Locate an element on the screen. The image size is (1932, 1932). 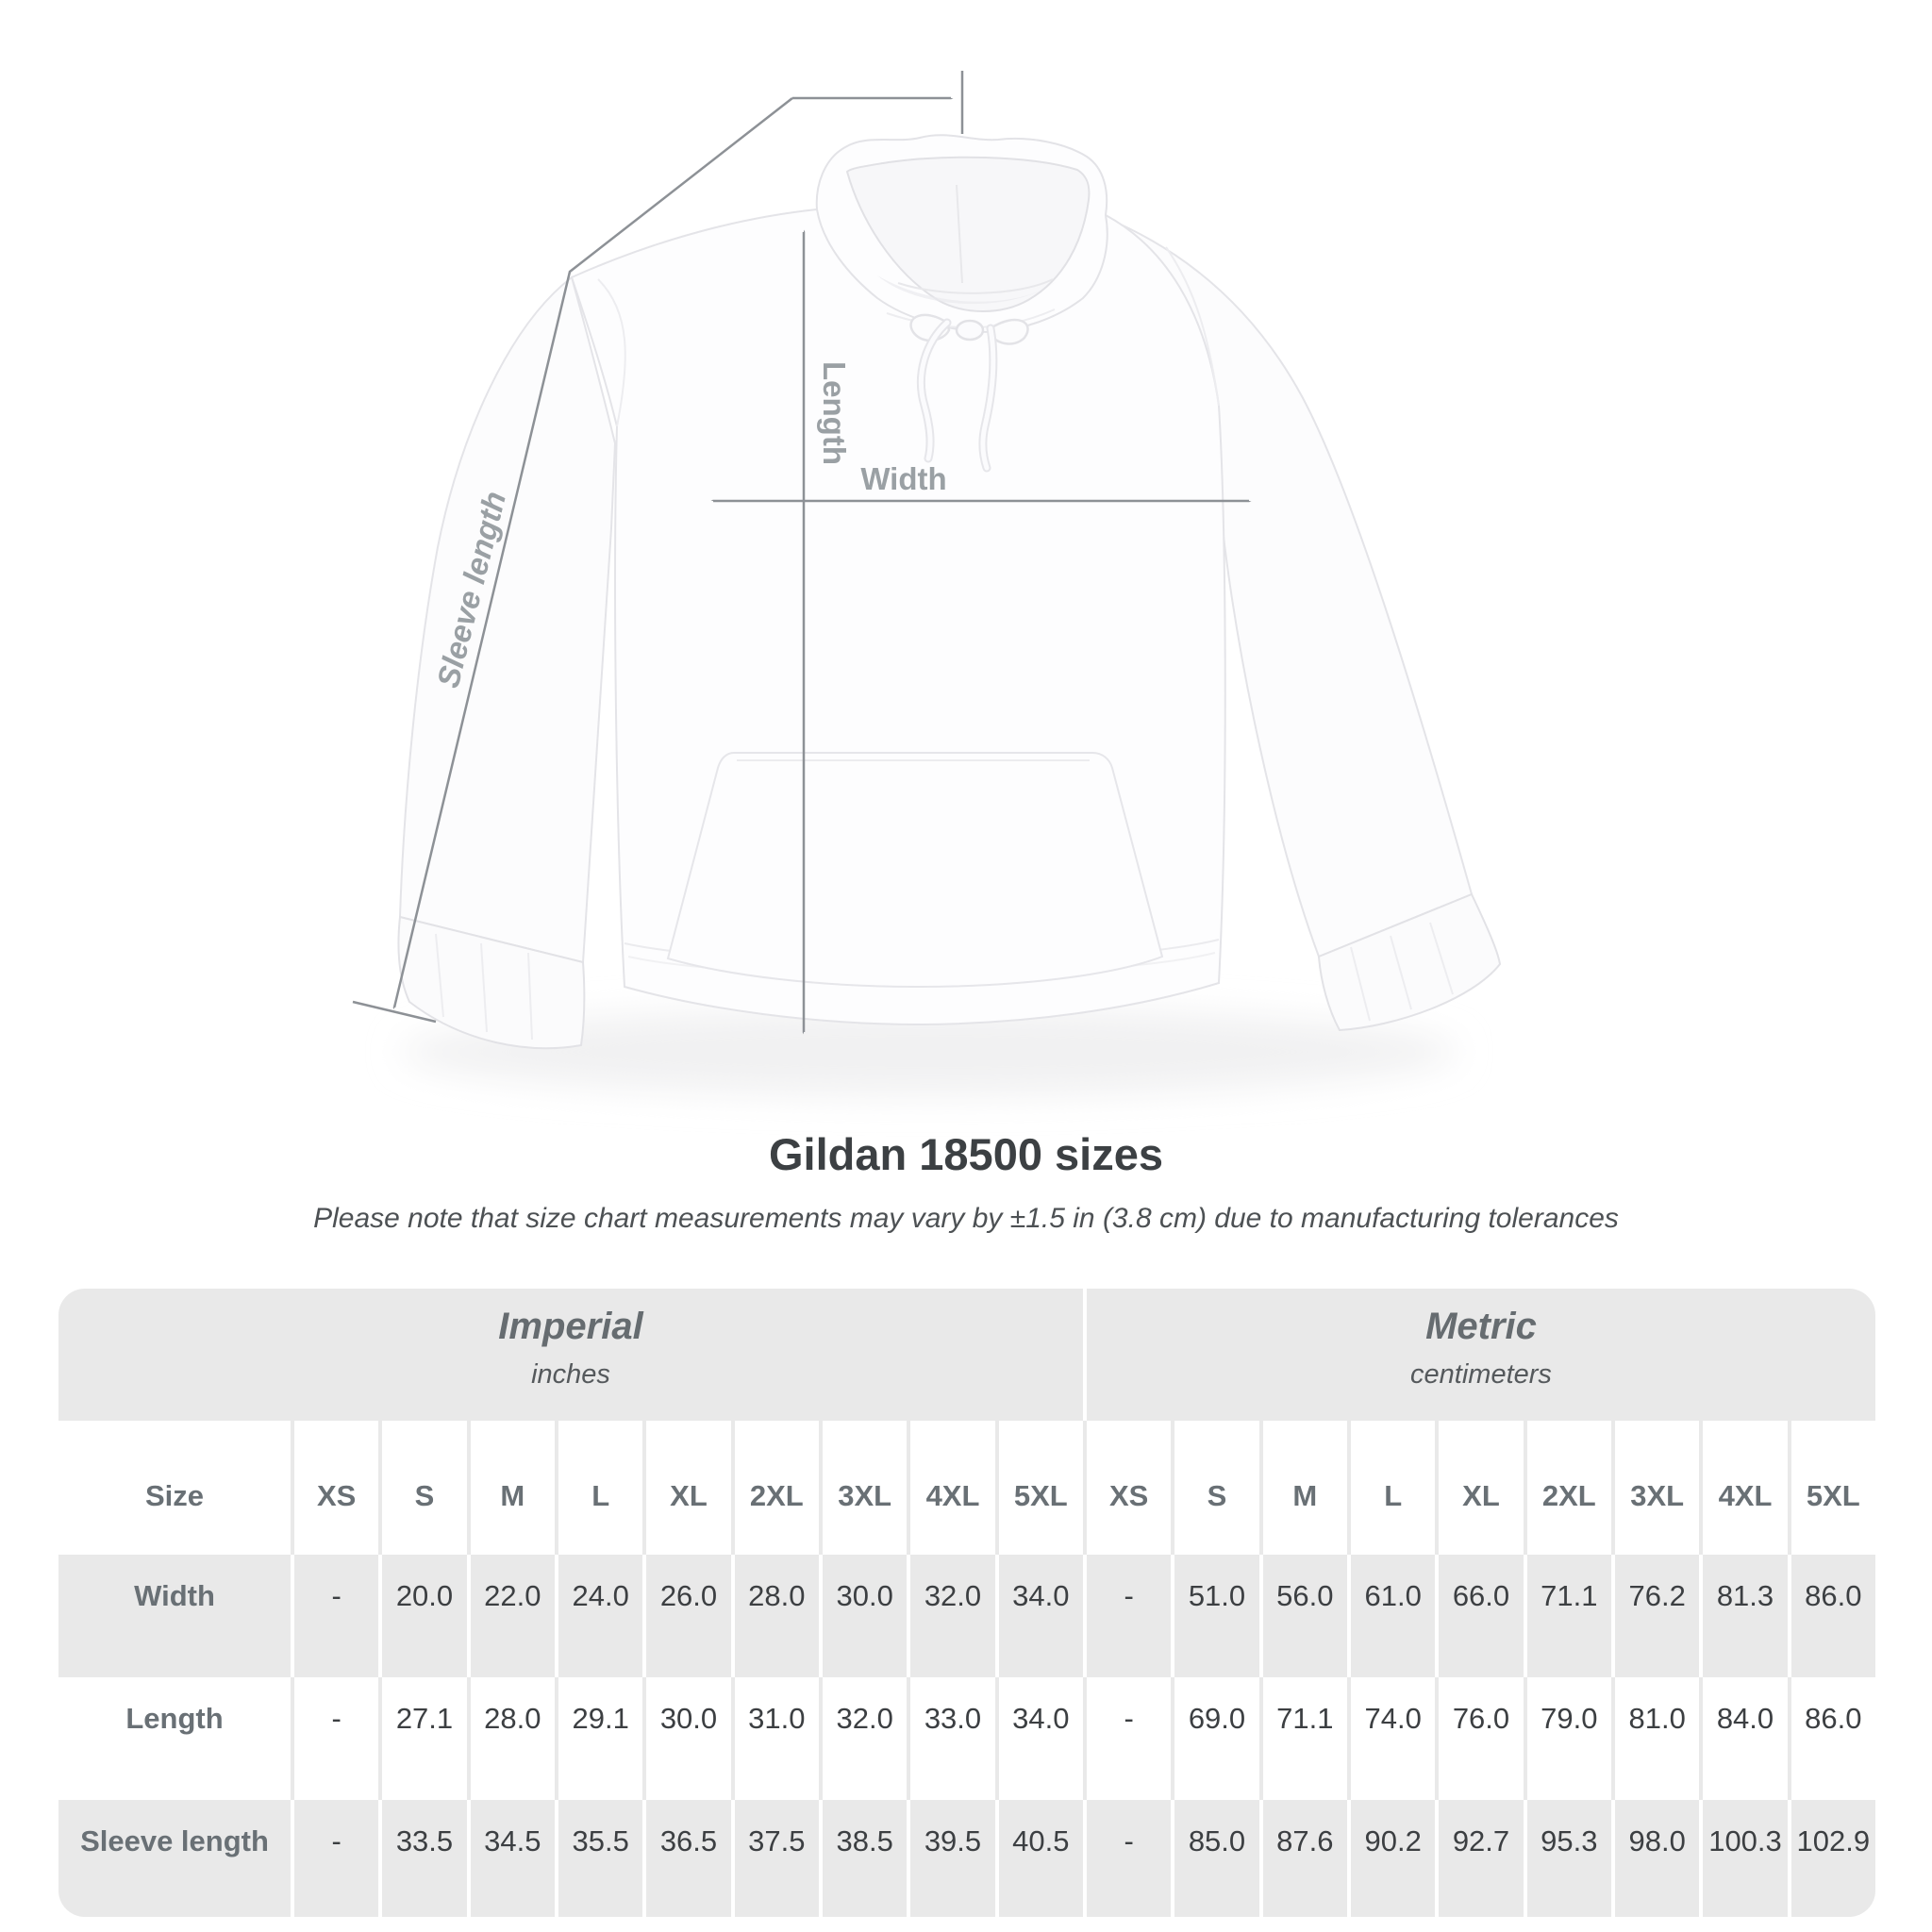
length-dimension-label: Length is located at coordinates (834, 413).